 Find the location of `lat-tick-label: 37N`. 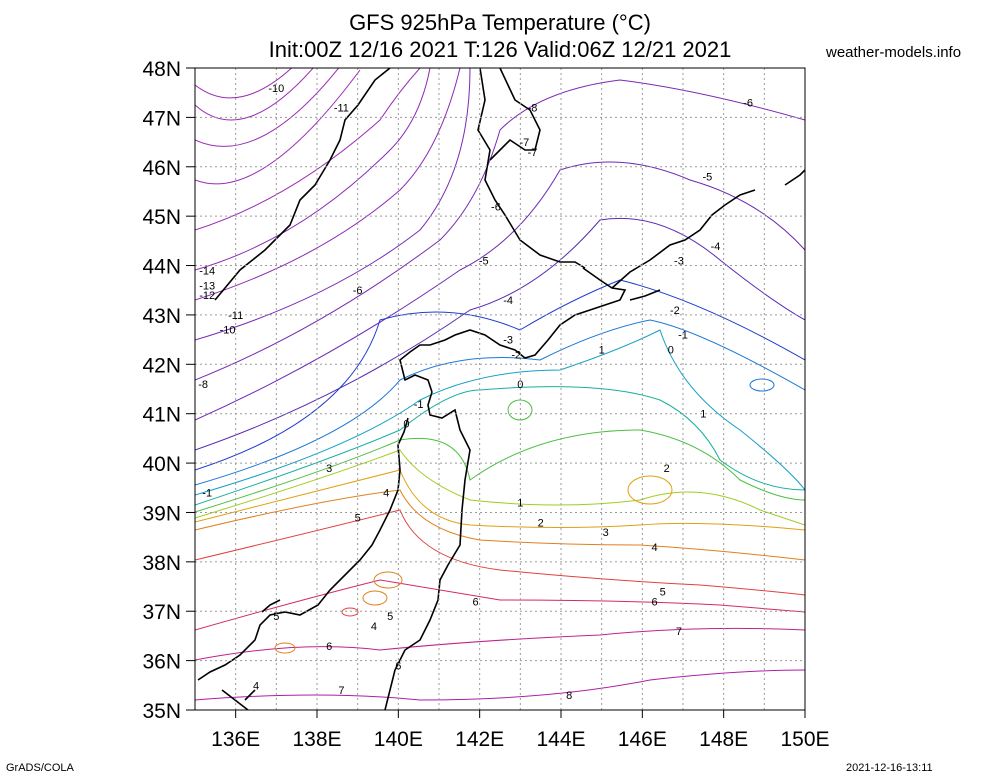

lat-tick-label: 37N is located at coordinates (161, 612).